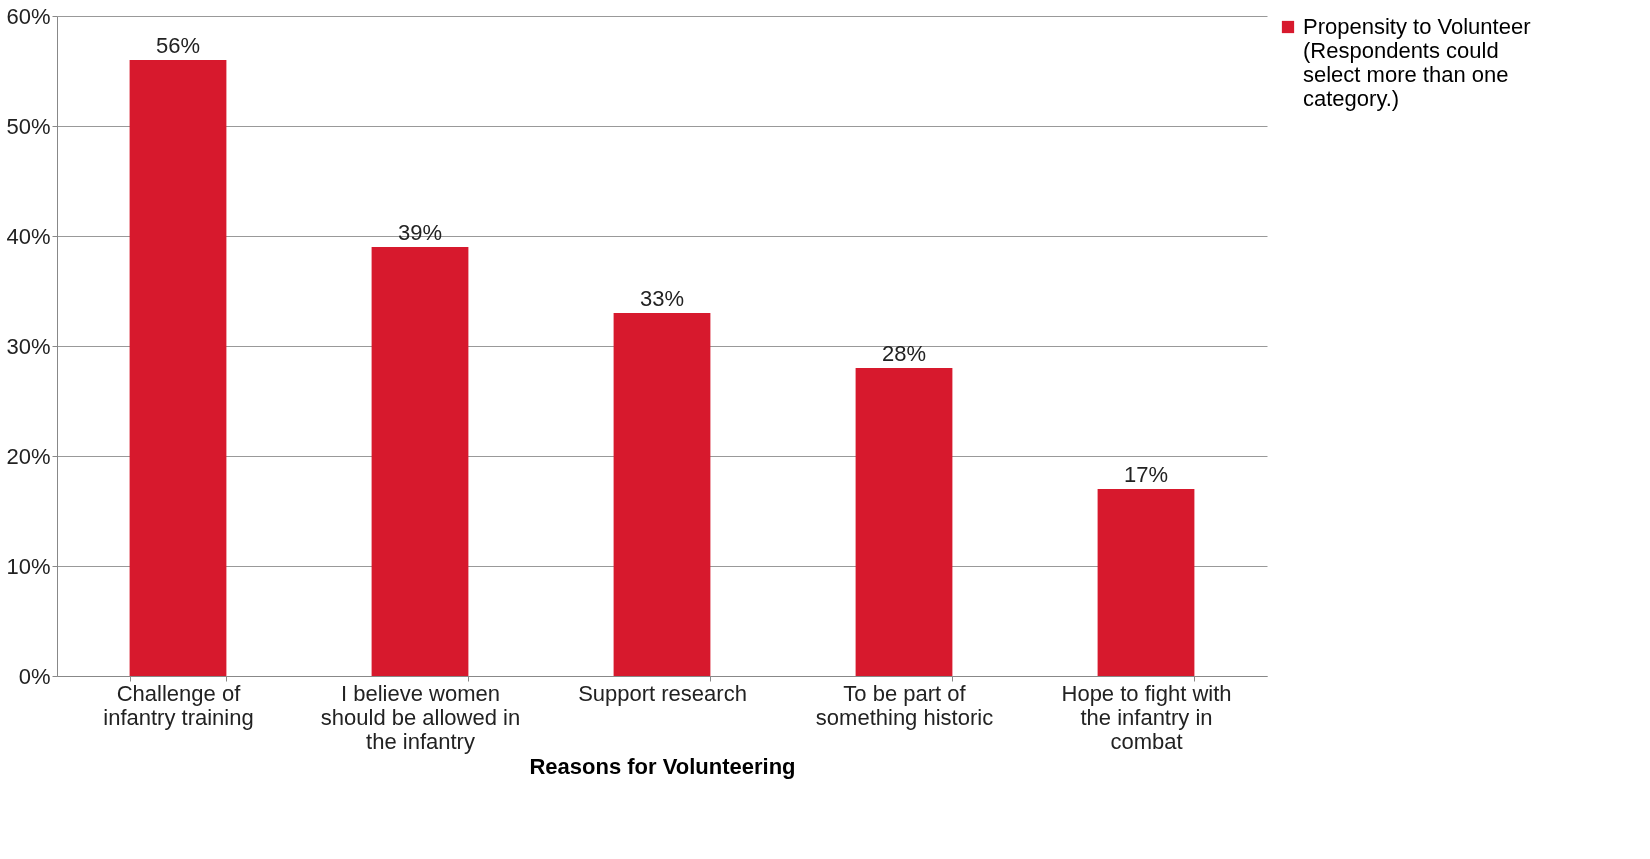 The width and height of the screenshot is (1650, 859). Describe the element at coordinates (904, 353) in the screenshot. I see `data-label: 28%` at that location.